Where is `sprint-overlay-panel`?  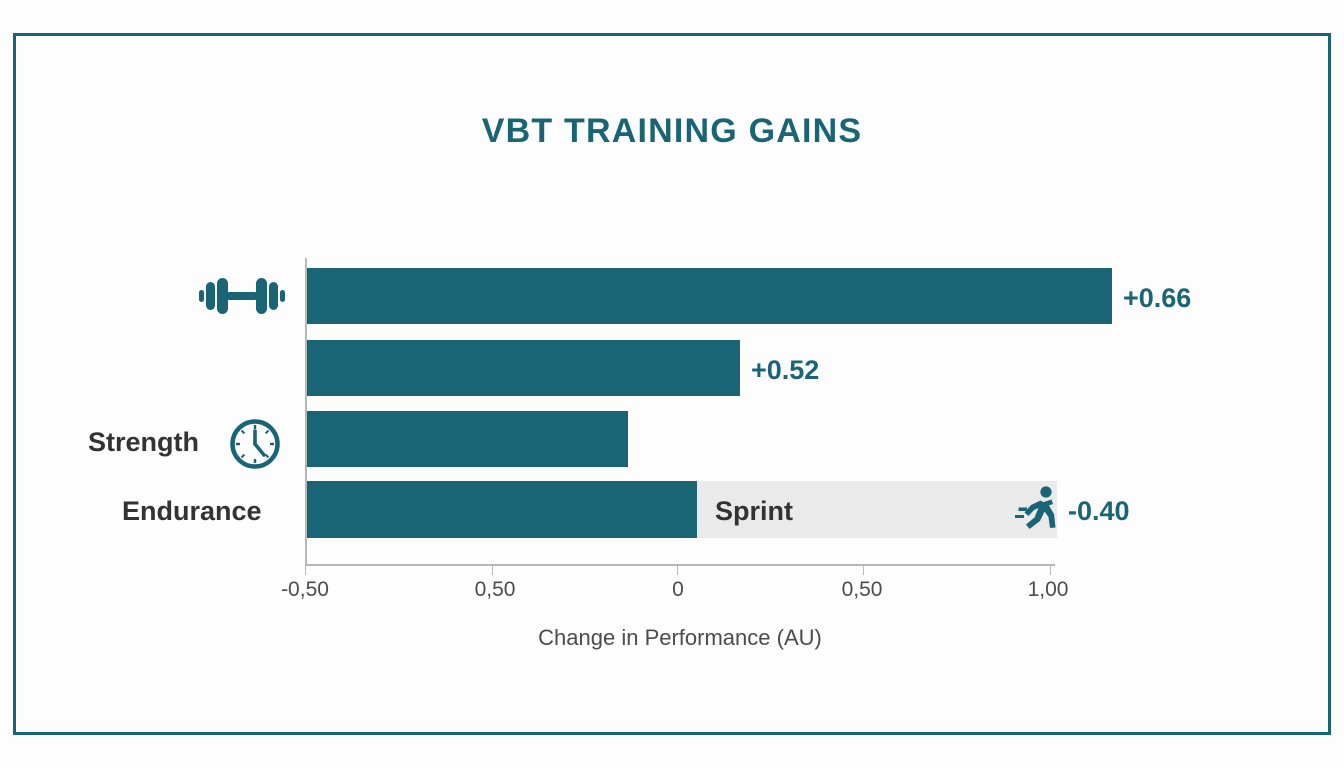
sprint-overlay-panel is located at coordinates (877, 509).